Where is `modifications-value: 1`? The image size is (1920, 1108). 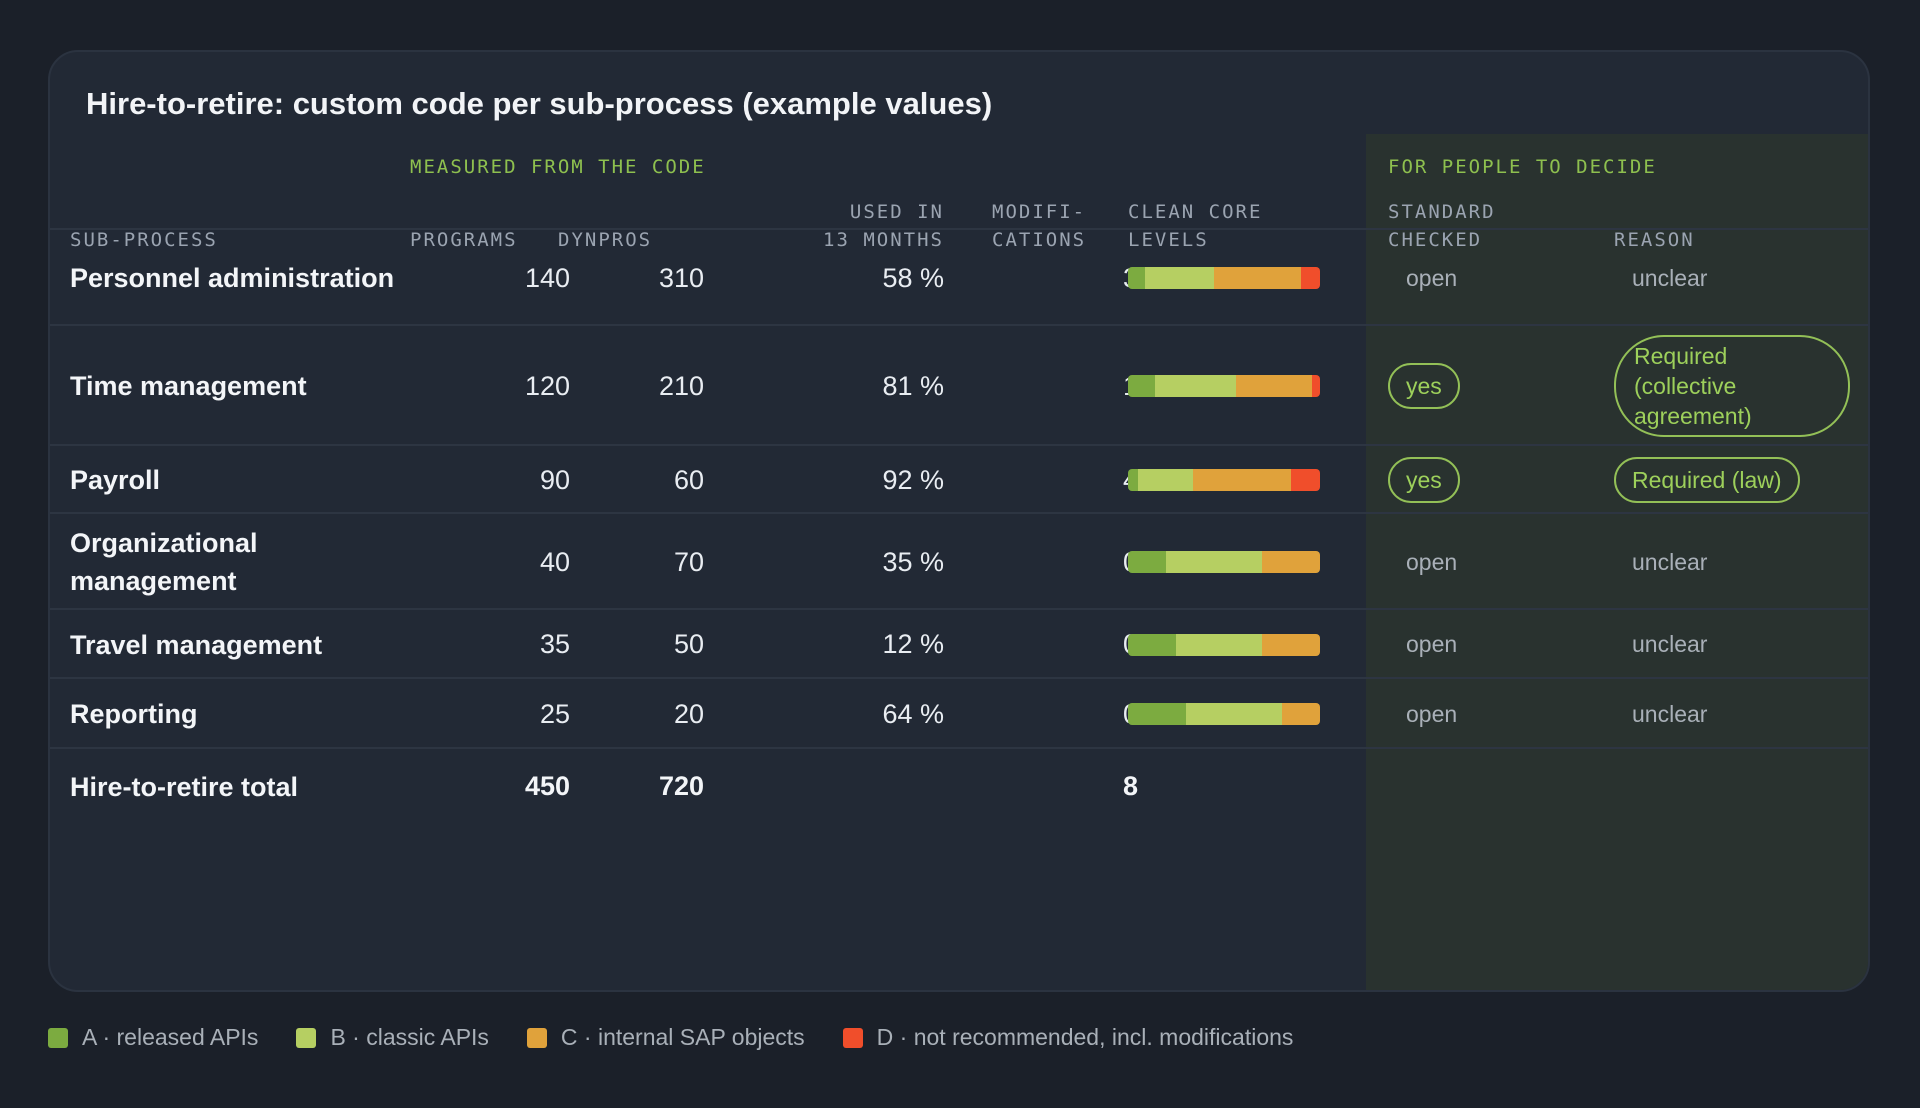 modifications-value: 1 is located at coordinates (1044, 386).